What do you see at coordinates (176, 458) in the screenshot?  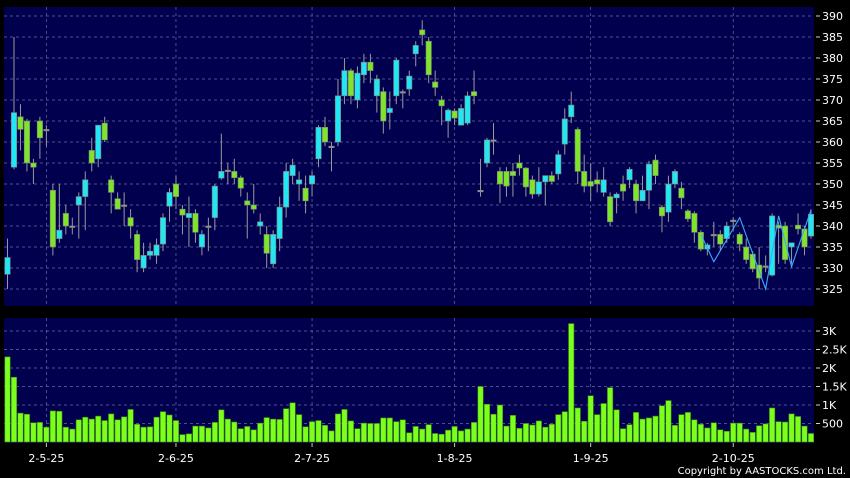 I see `x-tick-label: 2-6-25` at bounding box center [176, 458].